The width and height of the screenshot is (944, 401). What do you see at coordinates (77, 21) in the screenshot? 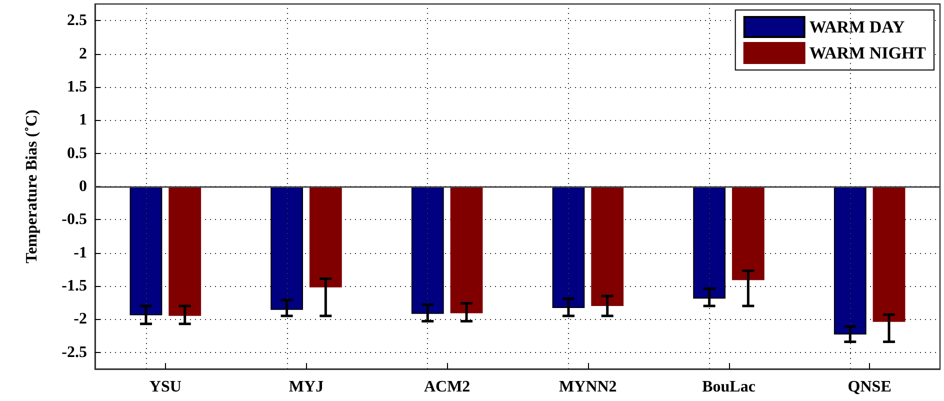
I see `y-tick-label: 2.5` at bounding box center [77, 21].